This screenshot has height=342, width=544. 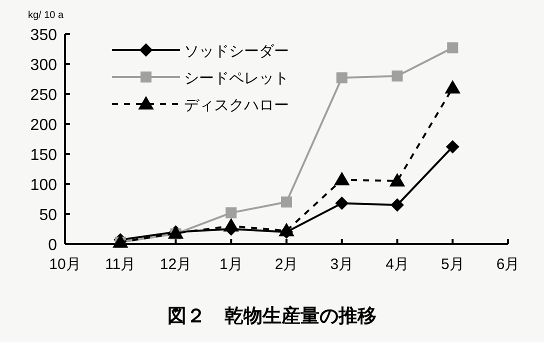 I want to click on x-tick-label: 3月, so click(x=342, y=264).